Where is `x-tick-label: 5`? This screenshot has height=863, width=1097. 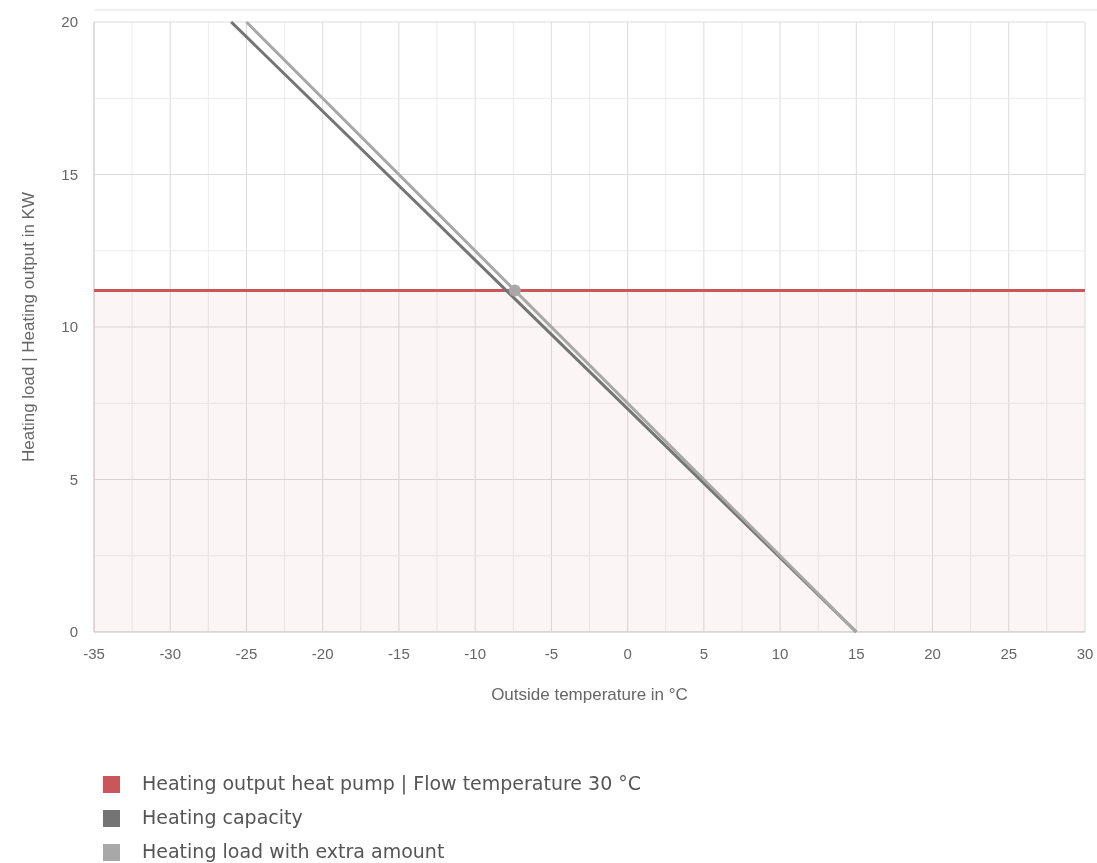 x-tick-label: 5 is located at coordinates (704, 653).